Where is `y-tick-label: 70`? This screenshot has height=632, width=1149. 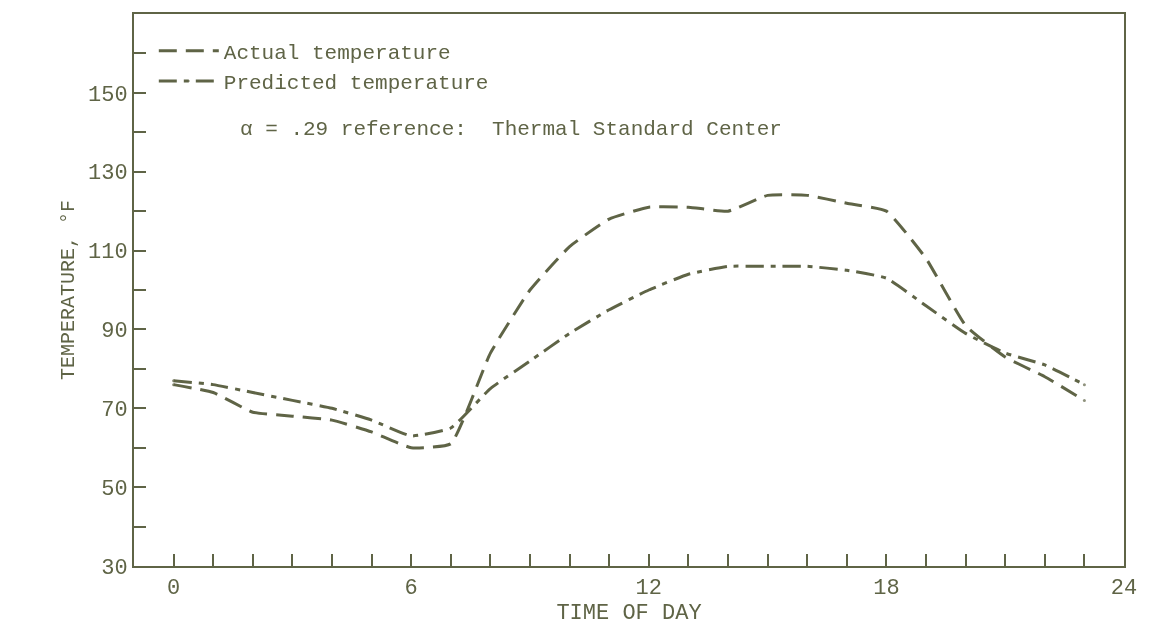
y-tick-label: 70 is located at coordinates (114, 410).